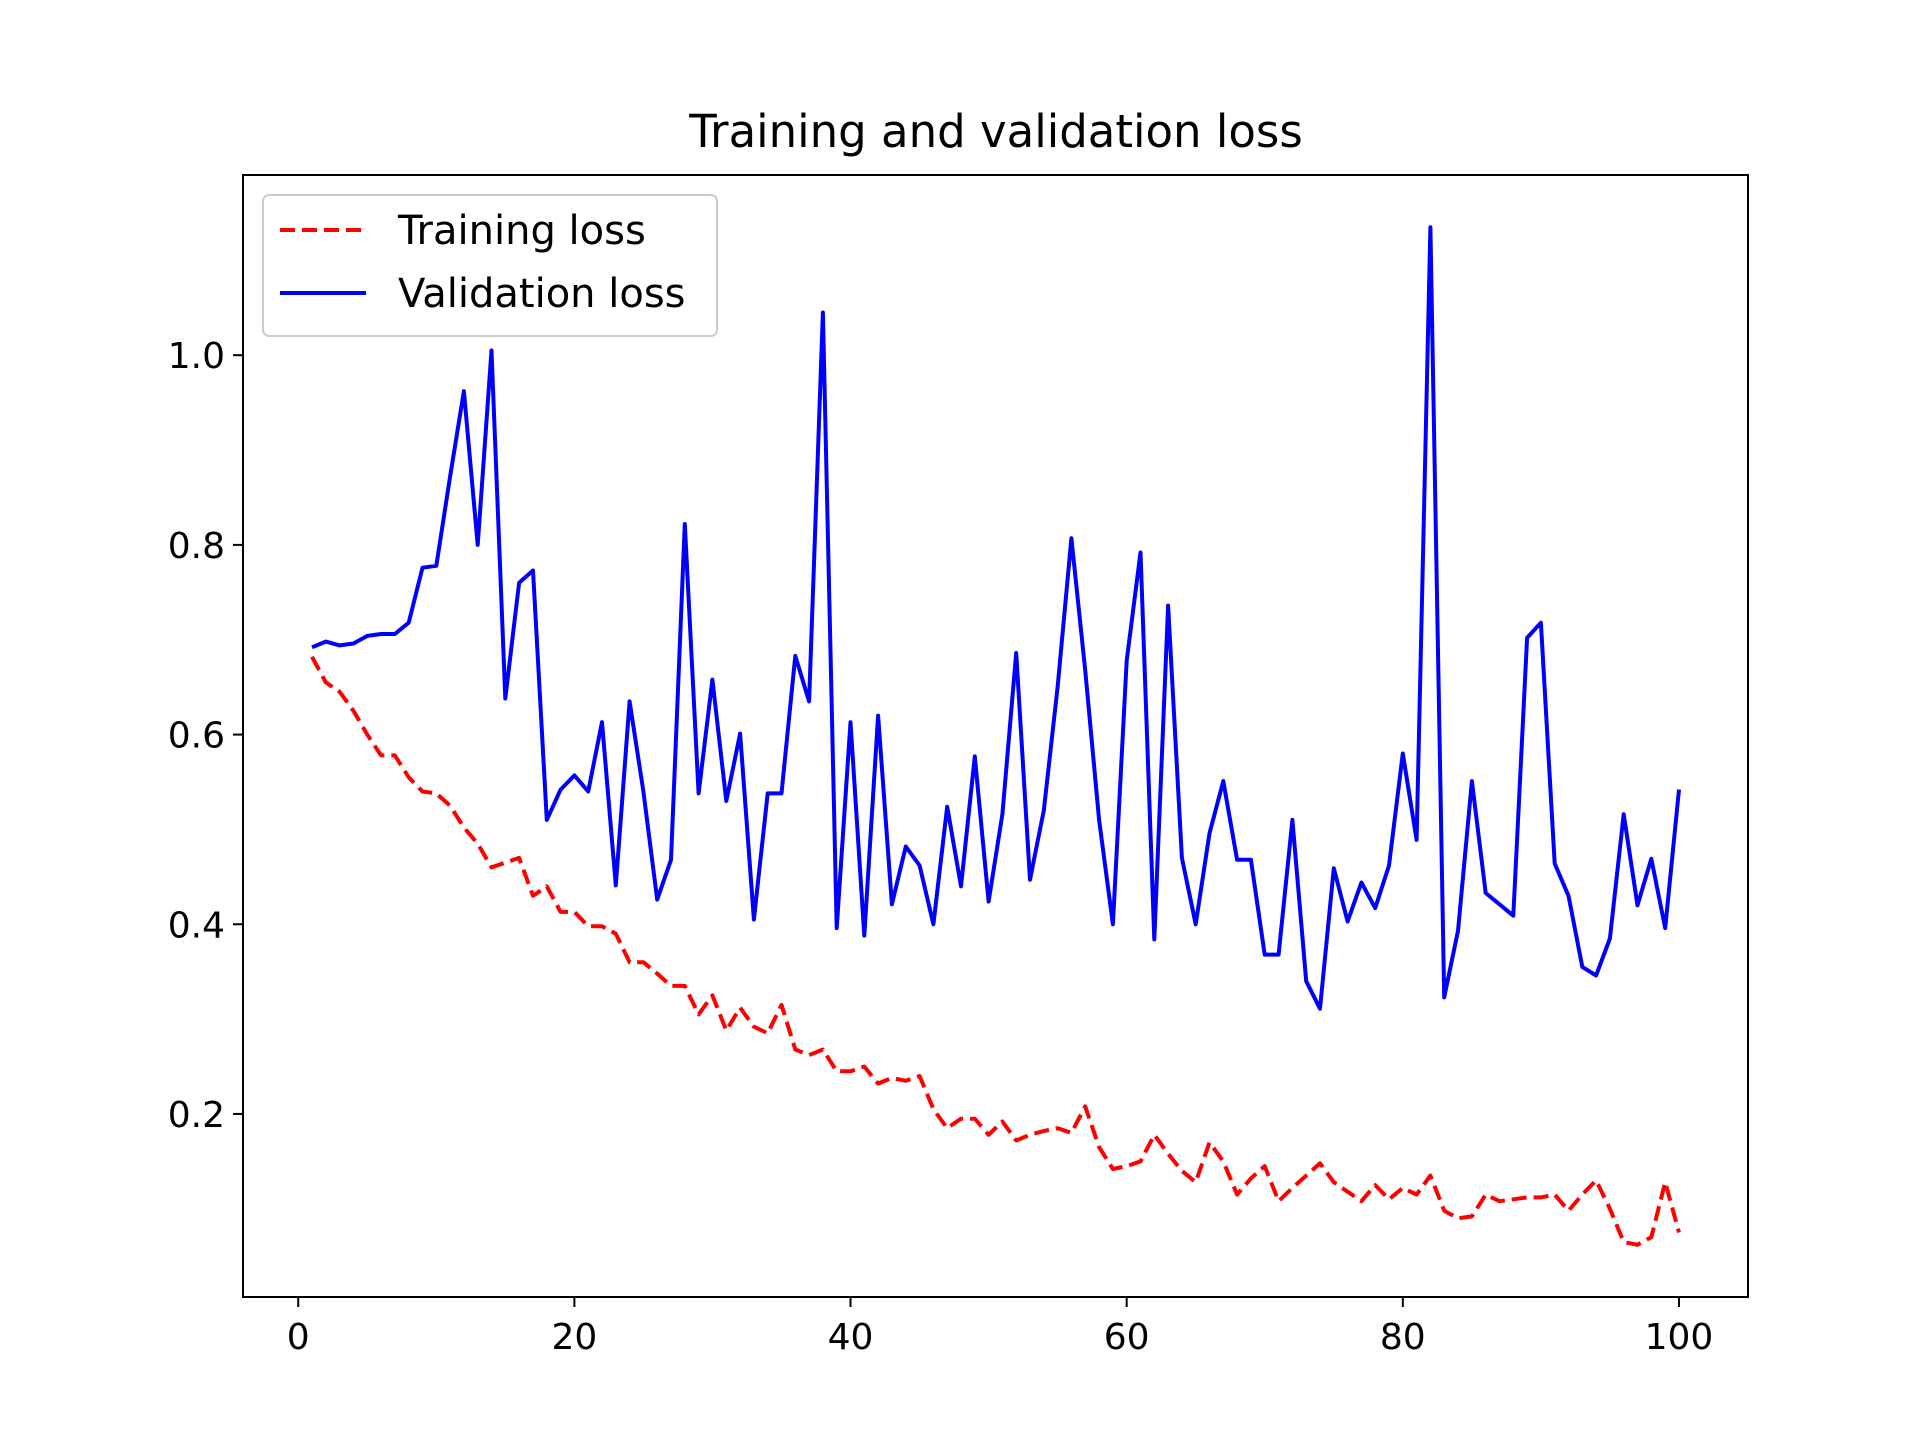 The image size is (1920, 1440). What do you see at coordinates (521, 231) in the screenshot?
I see `legend-training-label: Training loss` at bounding box center [521, 231].